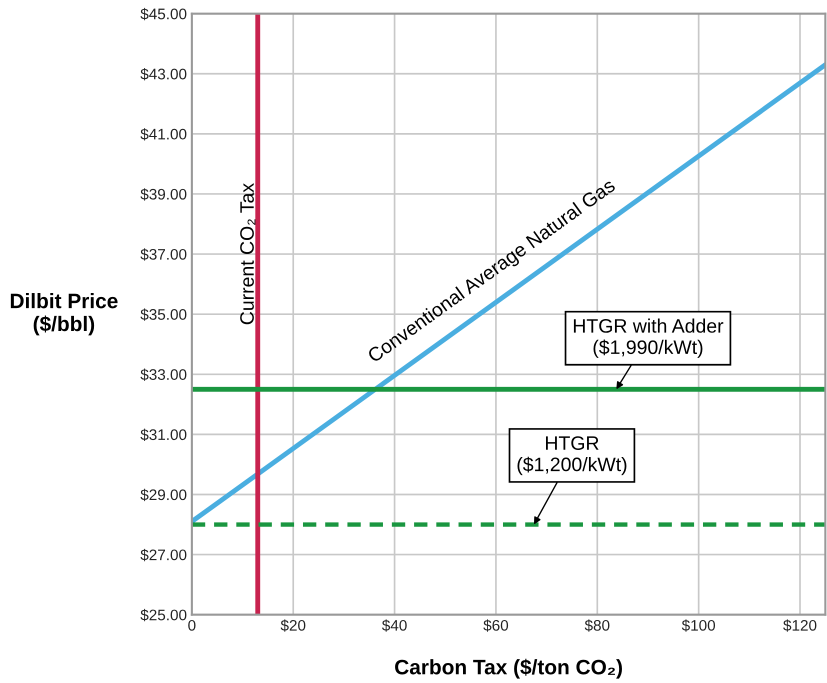  I want to click on x-tick-label: $60, so click(495, 625).